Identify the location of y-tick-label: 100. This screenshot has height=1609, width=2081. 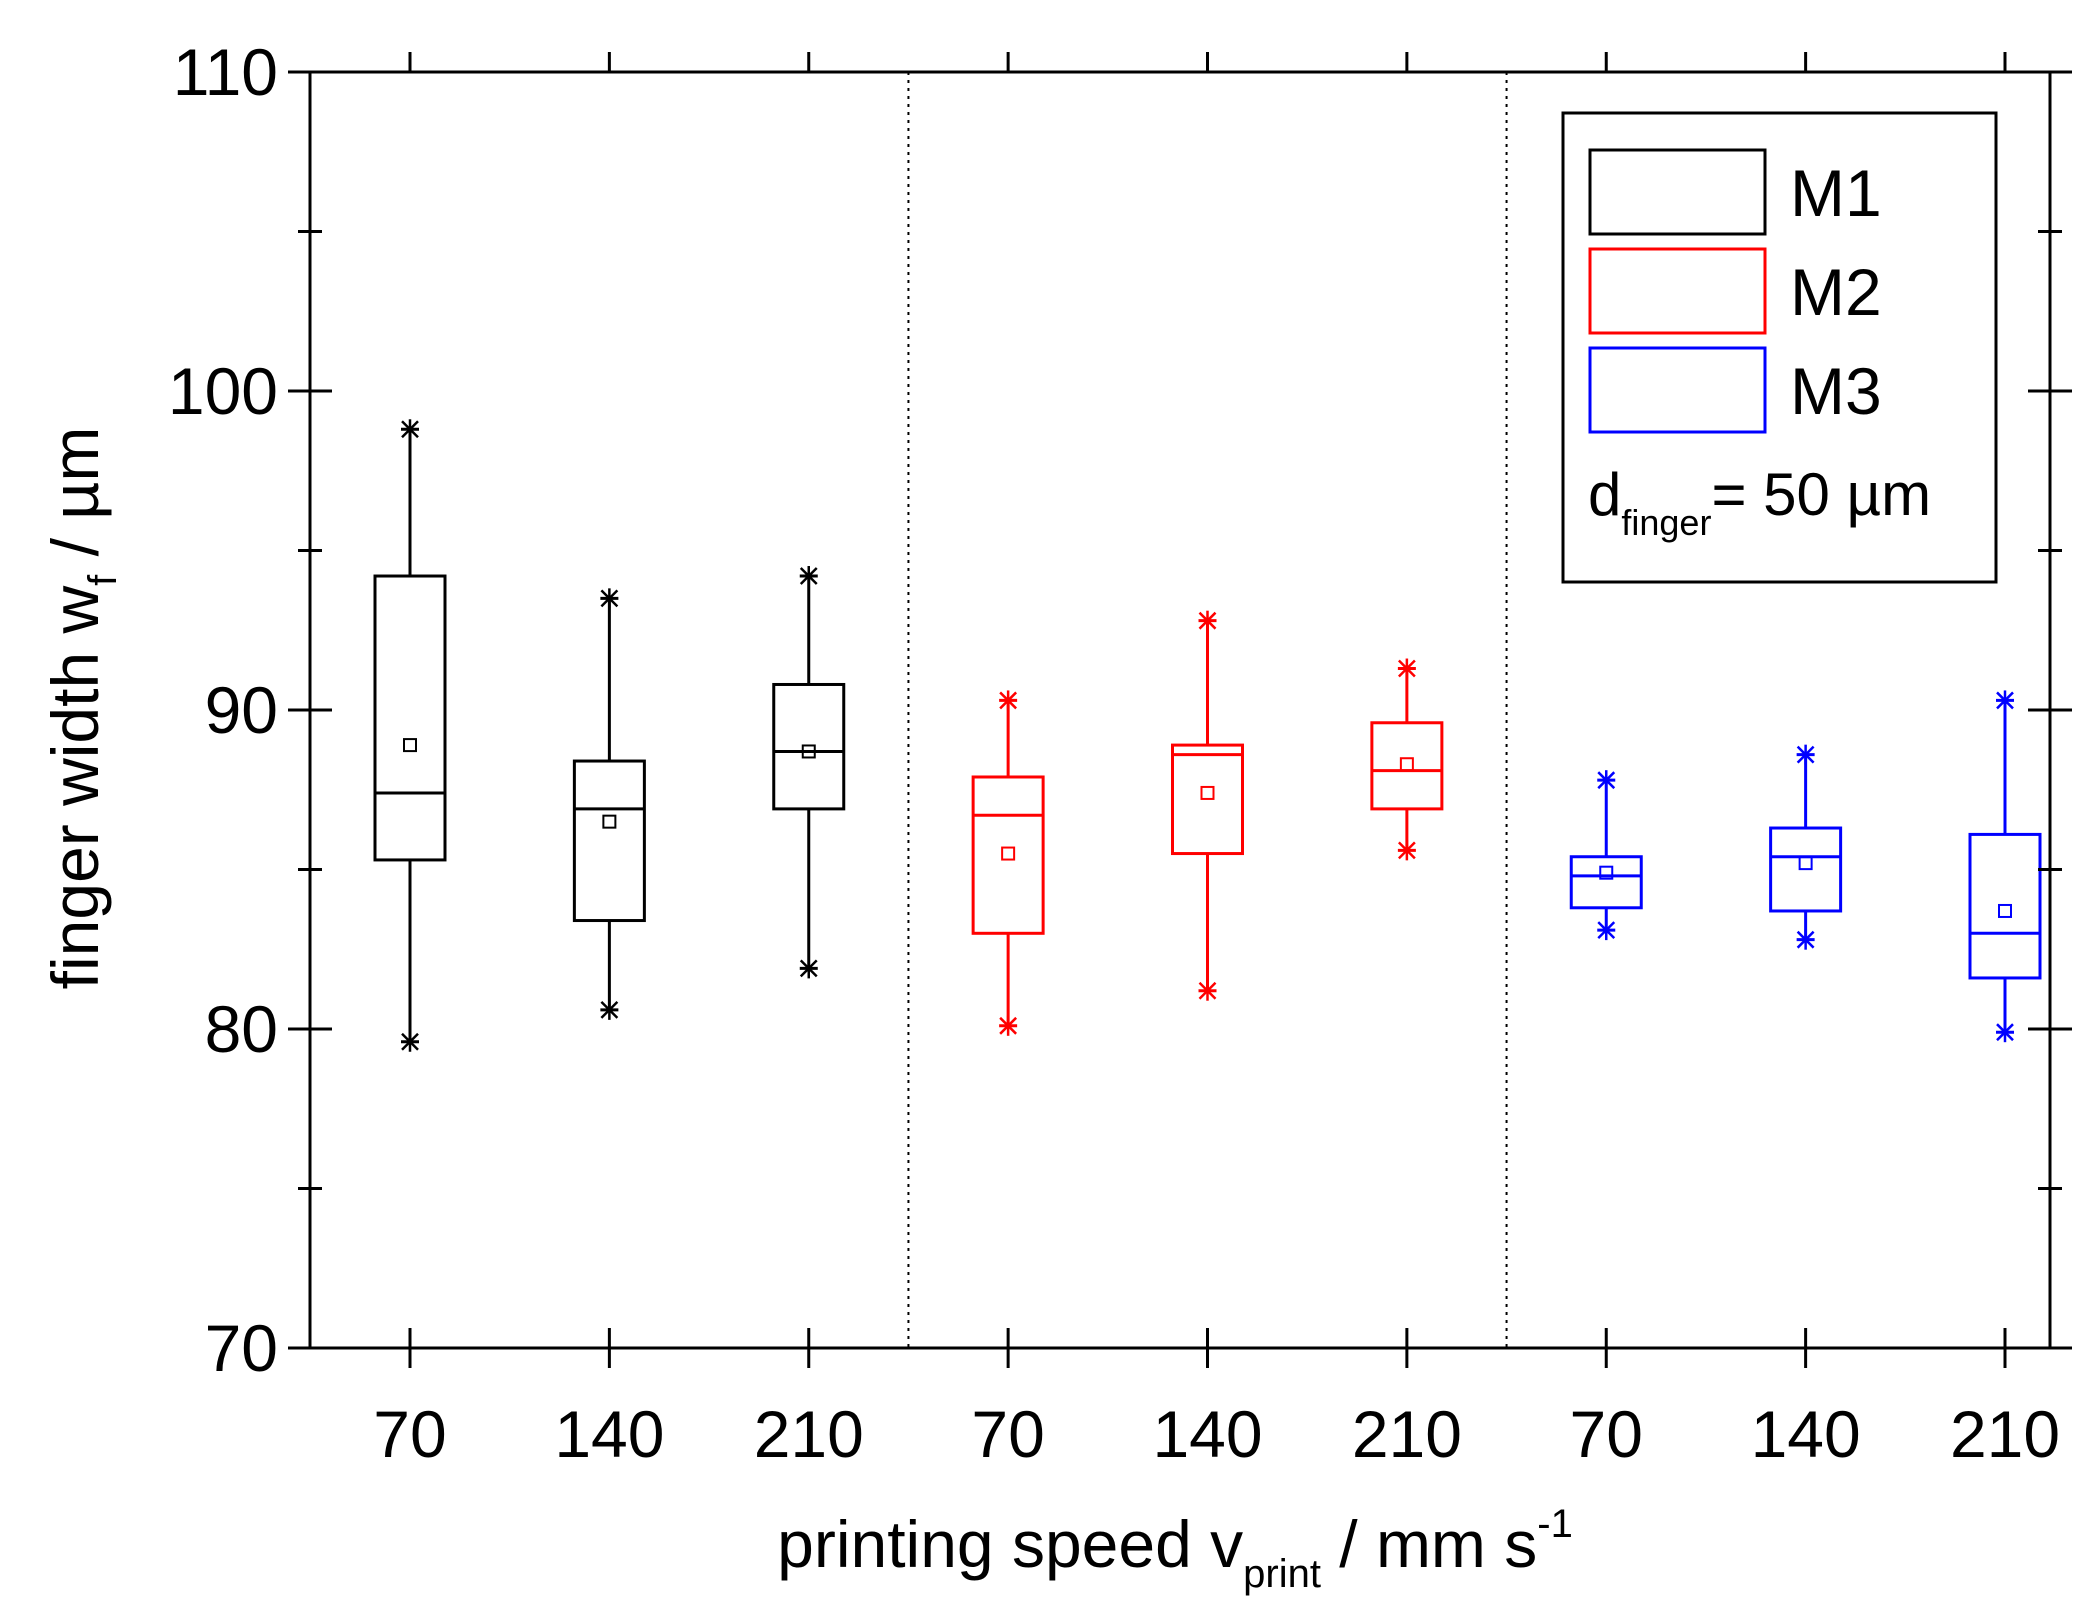
(223, 391).